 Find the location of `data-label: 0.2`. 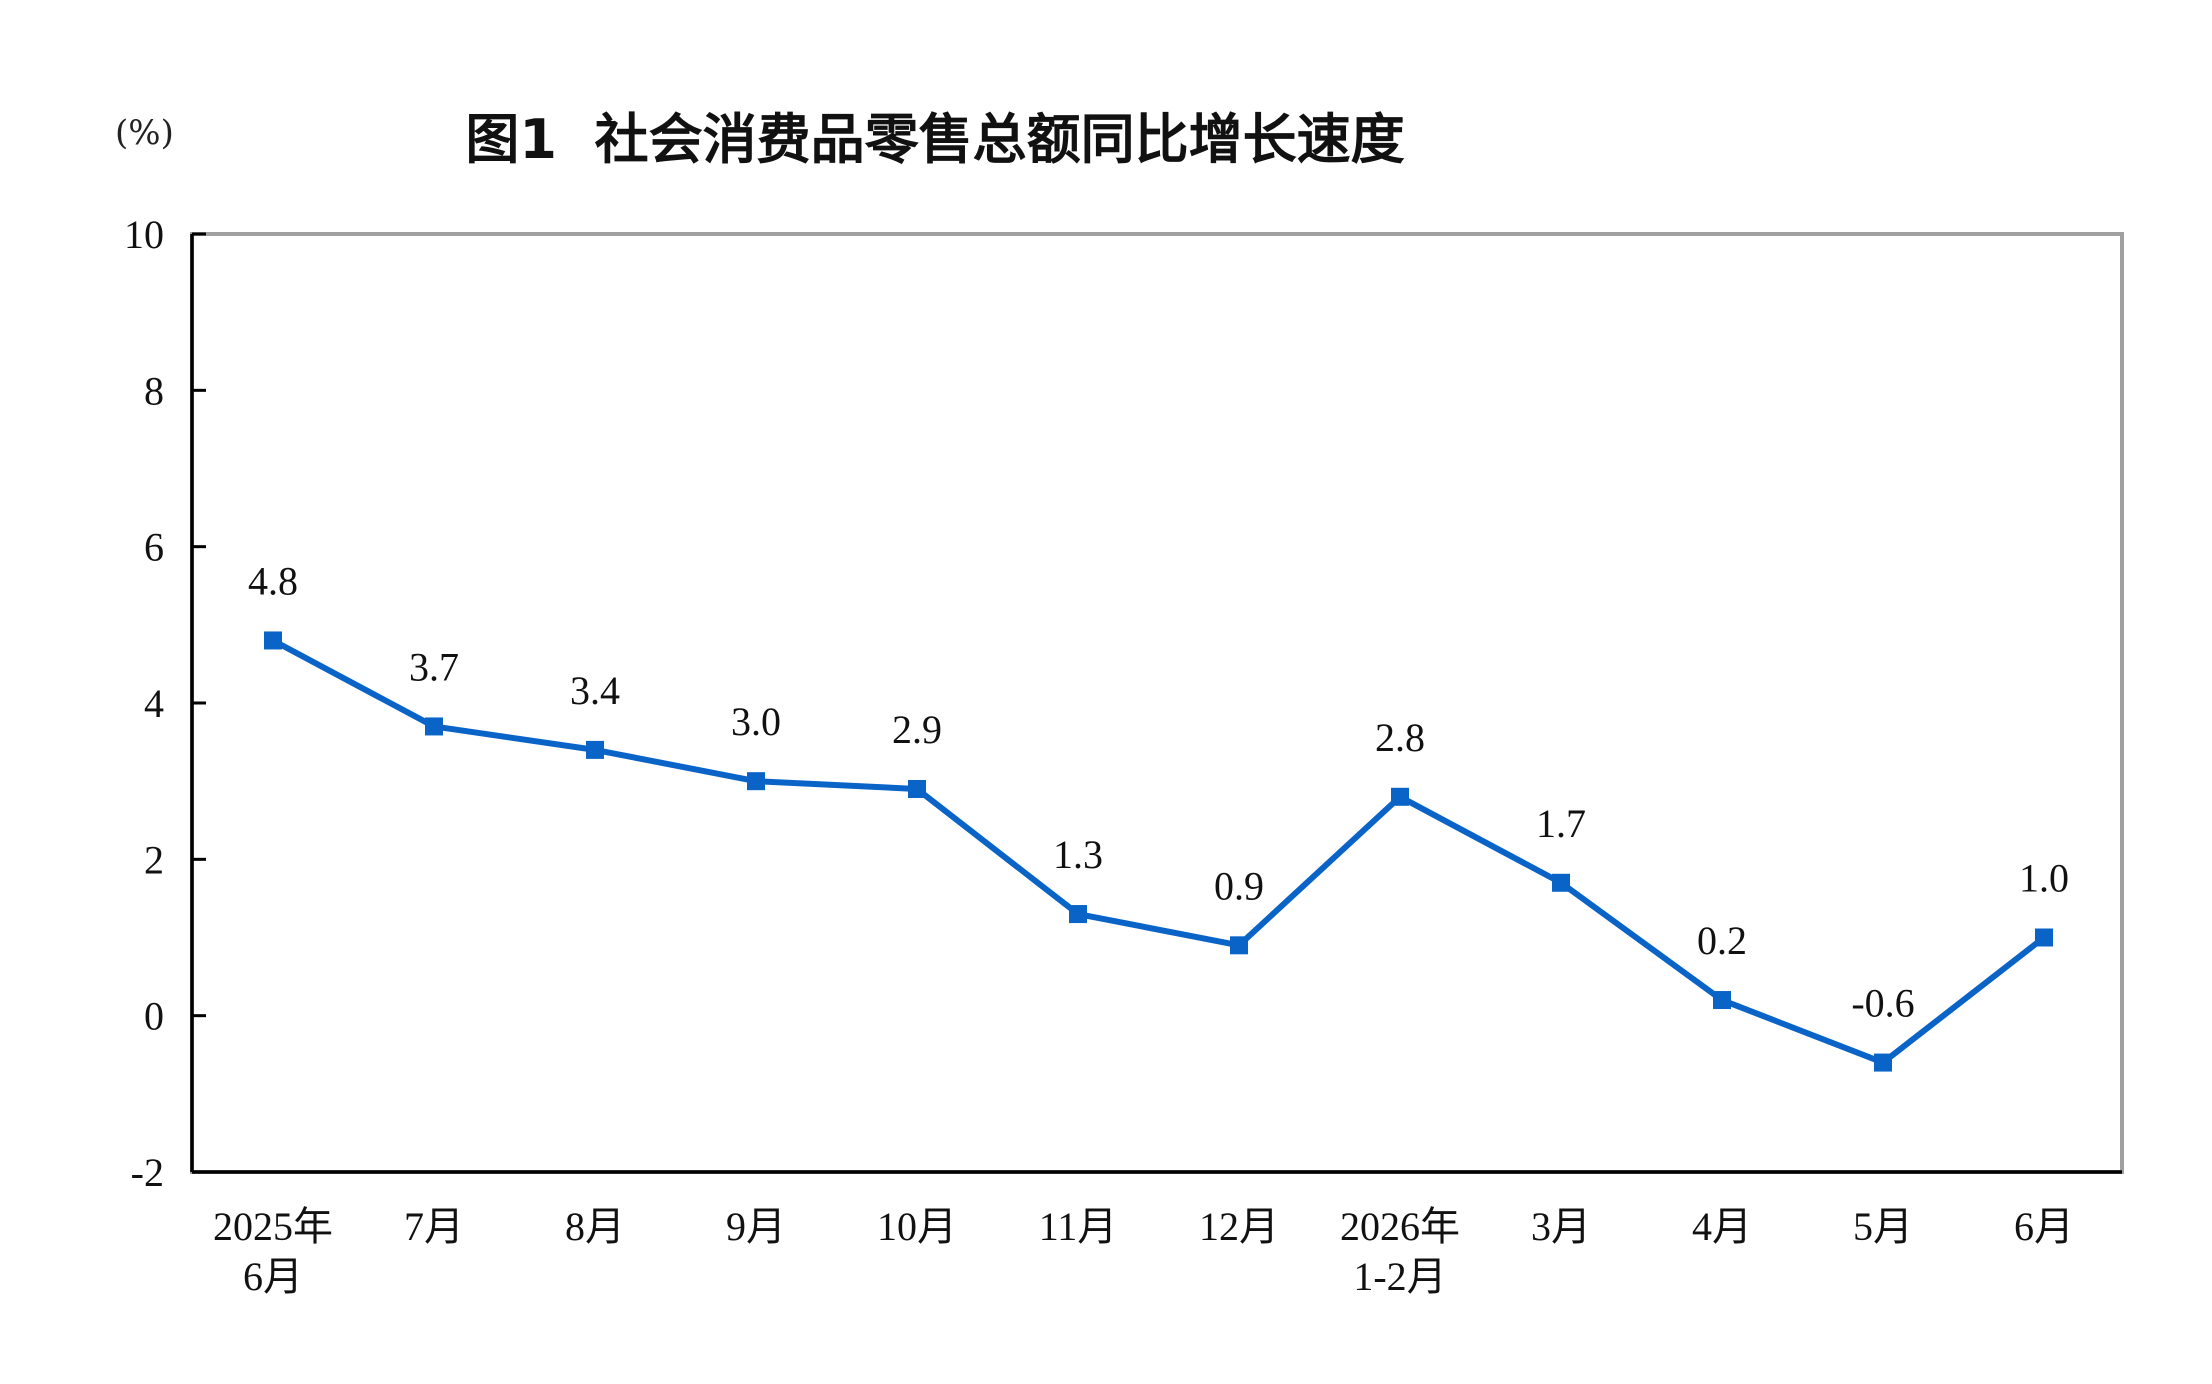

data-label: 0.2 is located at coordinates (1722, 940).